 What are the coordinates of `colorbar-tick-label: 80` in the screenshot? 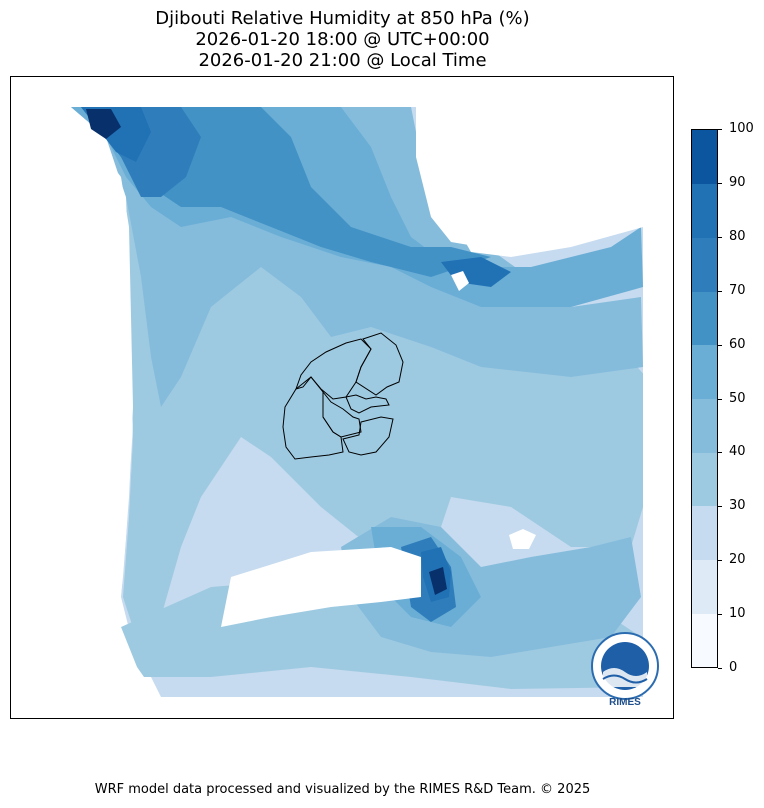 It's located at (737, 236).